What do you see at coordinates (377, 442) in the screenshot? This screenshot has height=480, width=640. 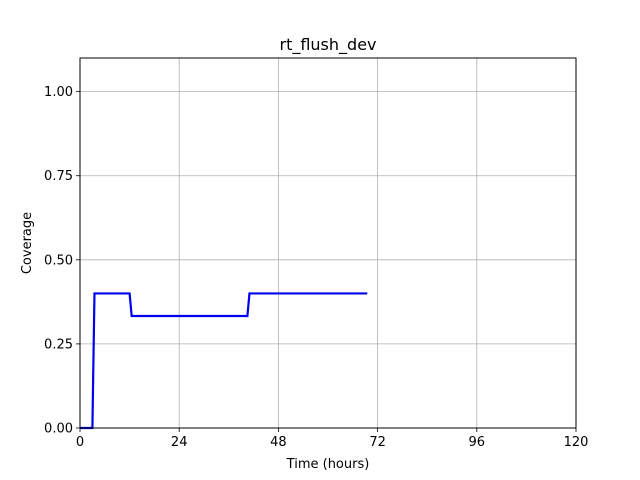 I see `x-tick-label: 72` at bounding box center [377, 442].